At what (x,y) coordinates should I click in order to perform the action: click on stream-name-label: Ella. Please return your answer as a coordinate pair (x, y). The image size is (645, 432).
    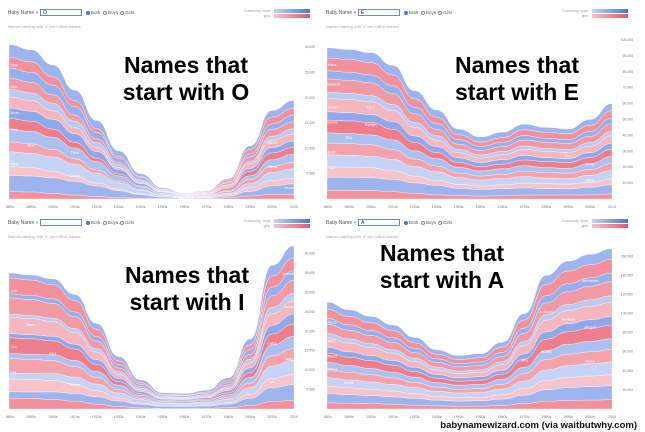
    Looking at the image, I should click on (349, 138).